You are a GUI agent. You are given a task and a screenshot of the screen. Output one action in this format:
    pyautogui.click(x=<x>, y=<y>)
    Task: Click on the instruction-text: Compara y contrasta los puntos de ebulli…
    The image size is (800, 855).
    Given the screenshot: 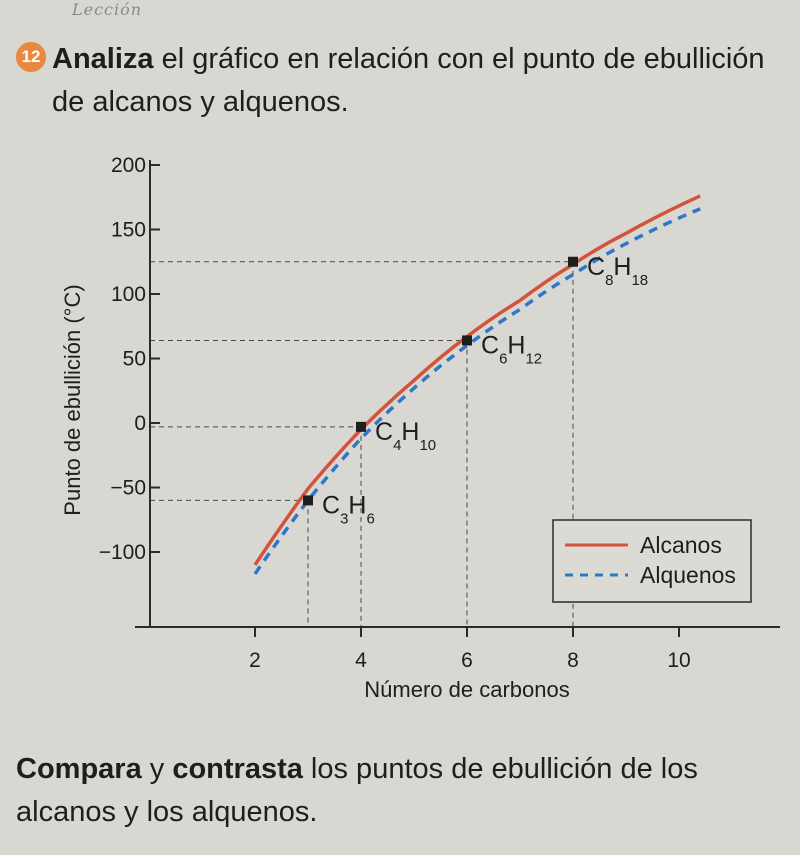 What is the action you would take?
    pyautogui.click(x=401, y=791)
    